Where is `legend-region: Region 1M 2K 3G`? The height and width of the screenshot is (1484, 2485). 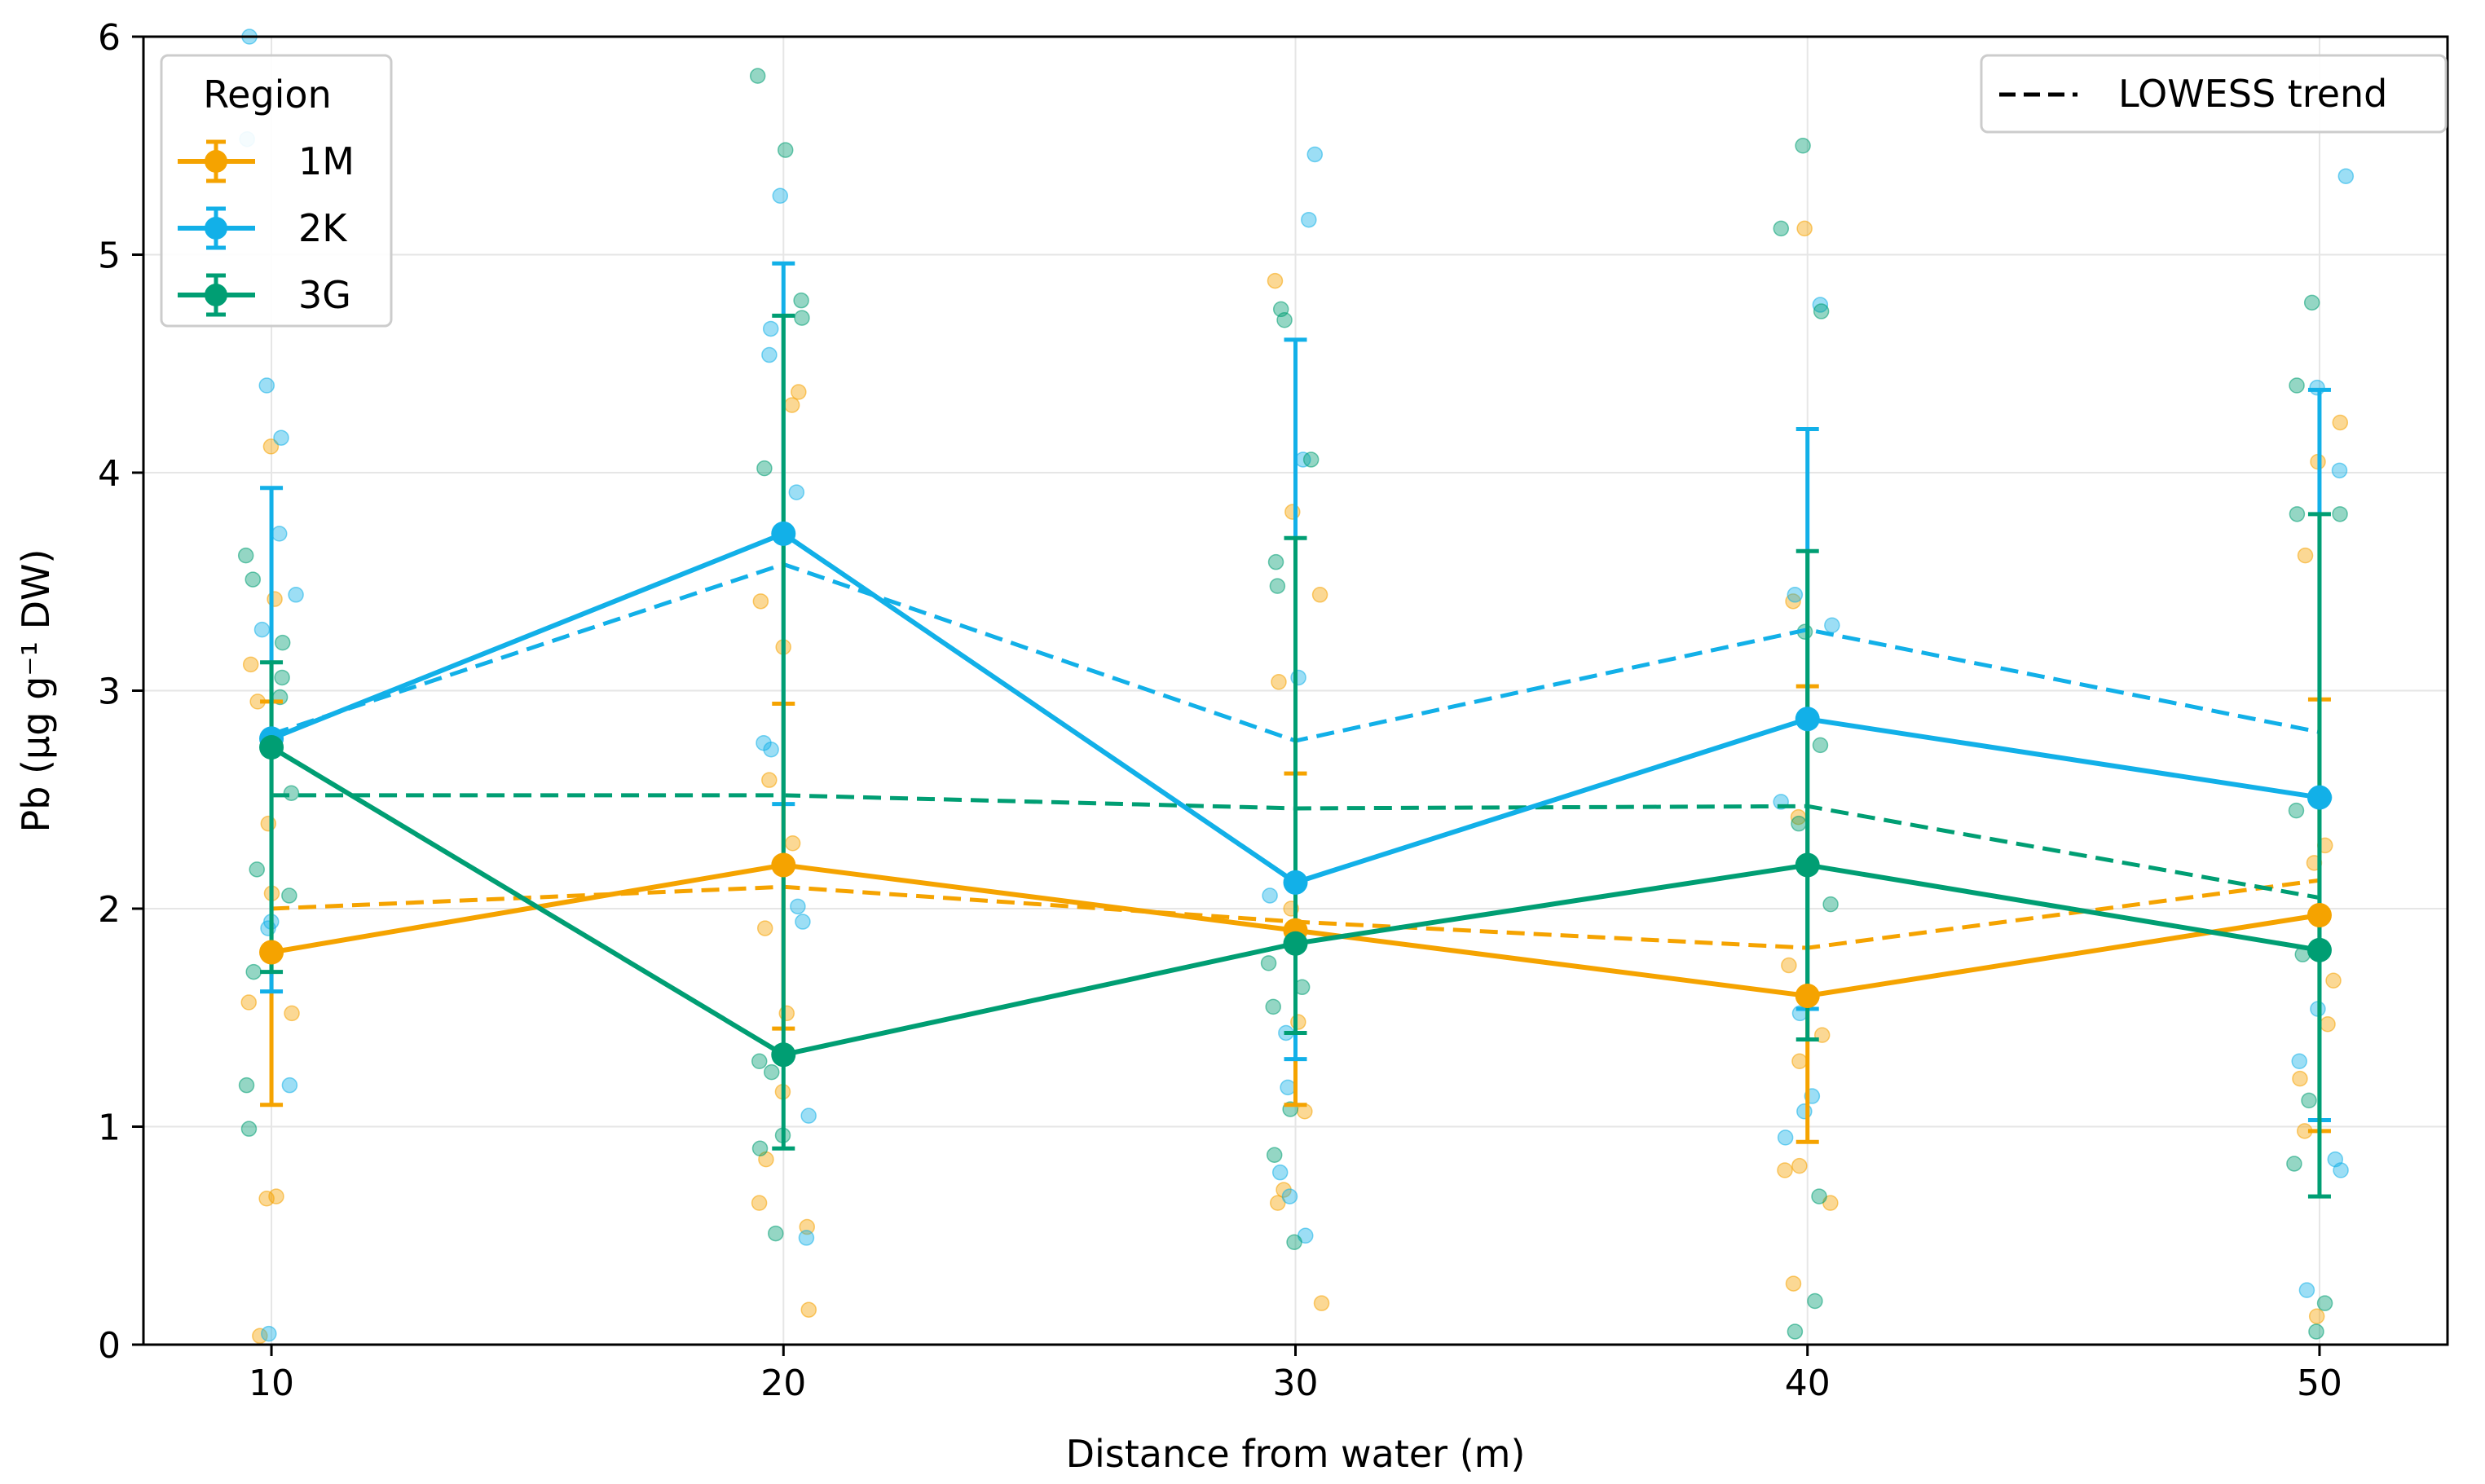
legend-region: Region 1M 2K 3G is located at coordinates (276, 191).